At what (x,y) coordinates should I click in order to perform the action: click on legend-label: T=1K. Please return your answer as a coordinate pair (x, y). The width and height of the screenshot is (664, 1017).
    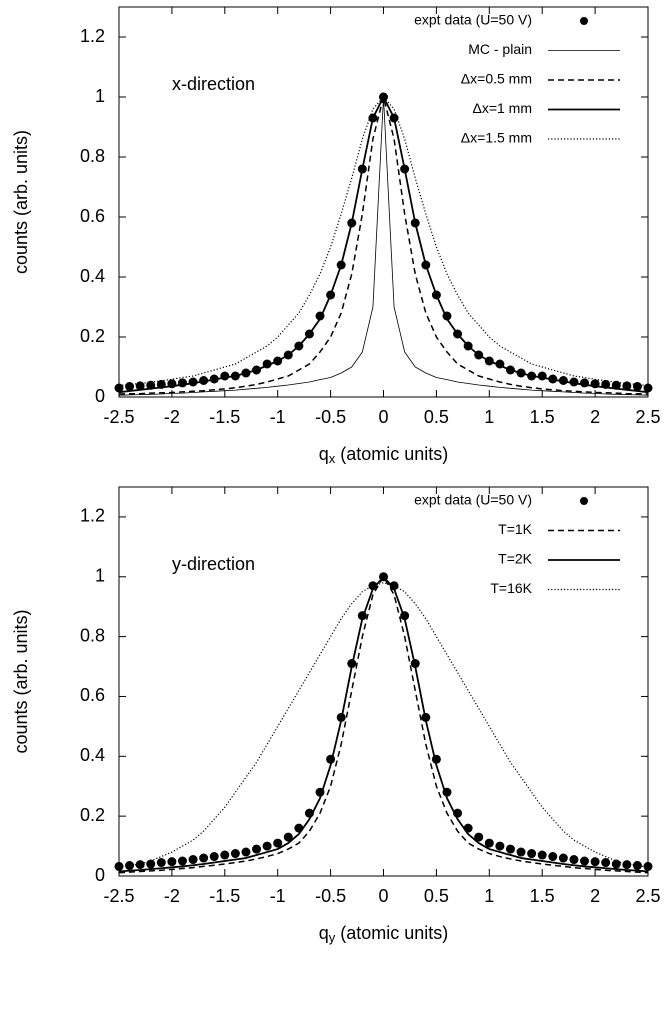
    Looking at the image, I should click on (515, 529).